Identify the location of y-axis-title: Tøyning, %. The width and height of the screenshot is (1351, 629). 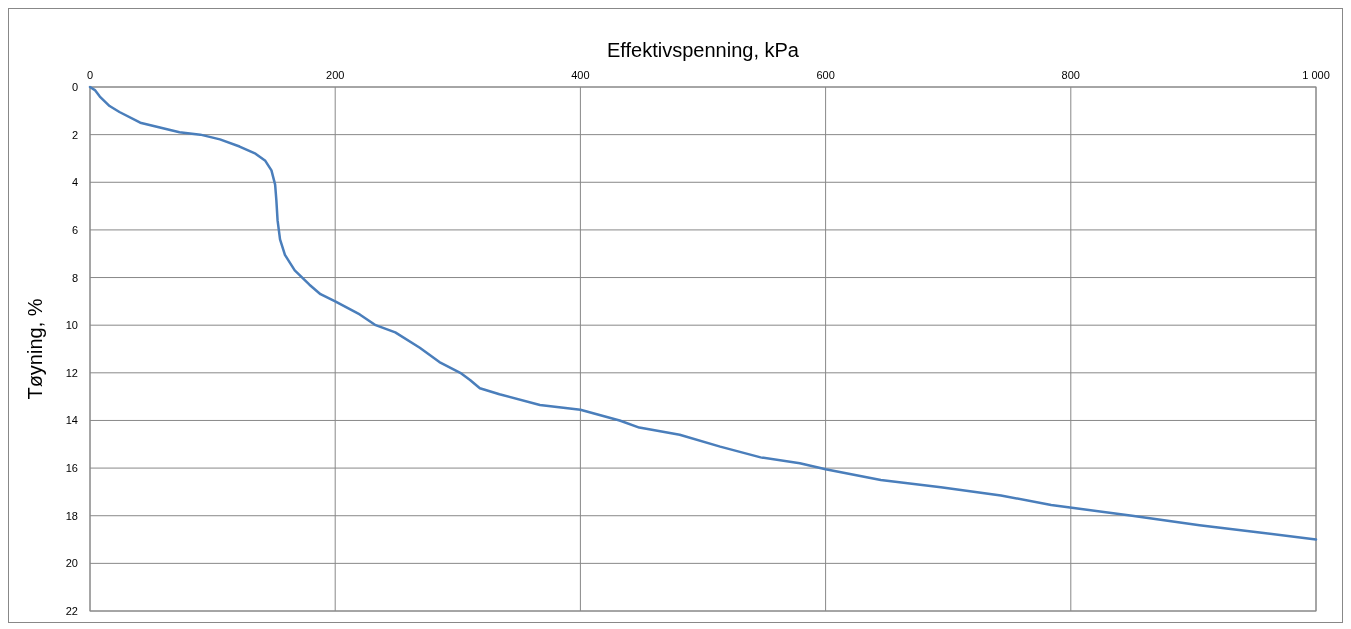
(35, 349).